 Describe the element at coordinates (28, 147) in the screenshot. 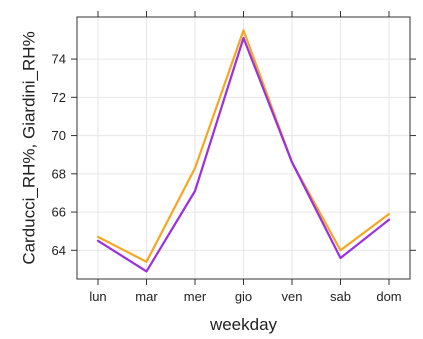

I see `y-axis-title: Carducci_RH%, Giardini_RH%` at that location.